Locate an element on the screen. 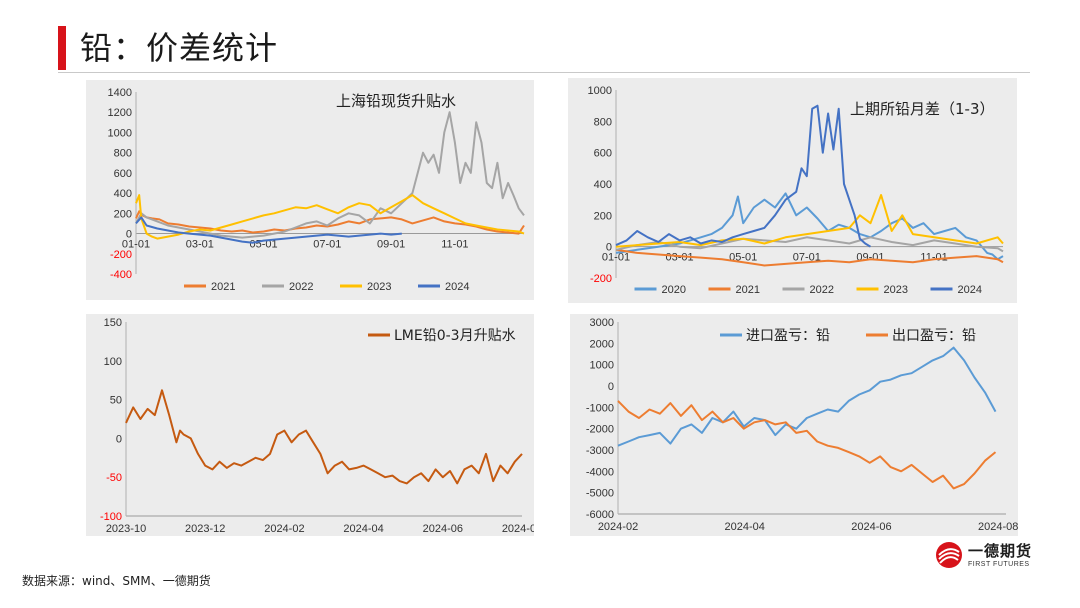  legend-label: 2020 is located at coordinates (674, 290).